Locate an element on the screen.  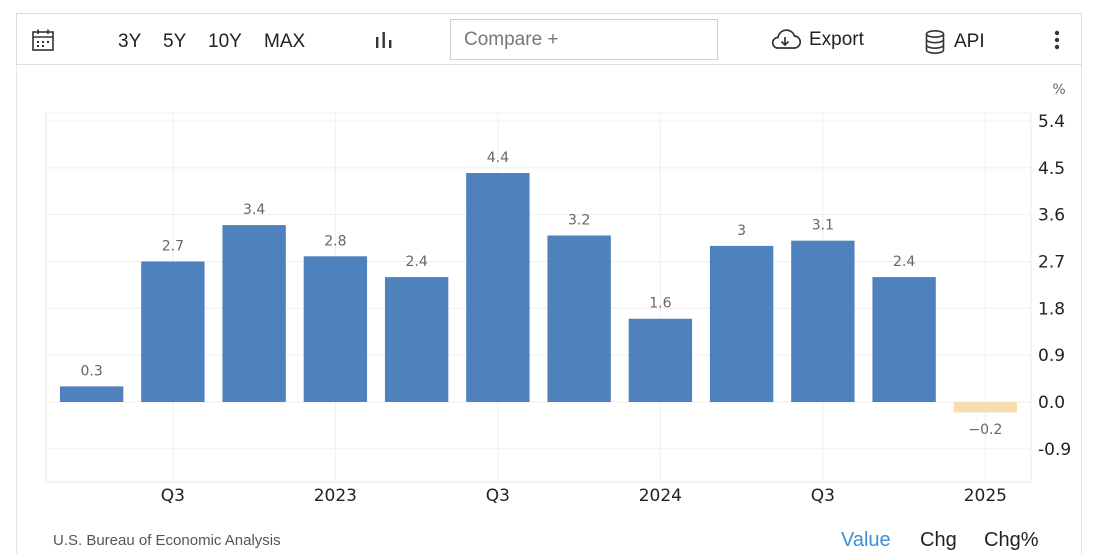
x-tick-label: 2025 is located at coordinates (985, 496).